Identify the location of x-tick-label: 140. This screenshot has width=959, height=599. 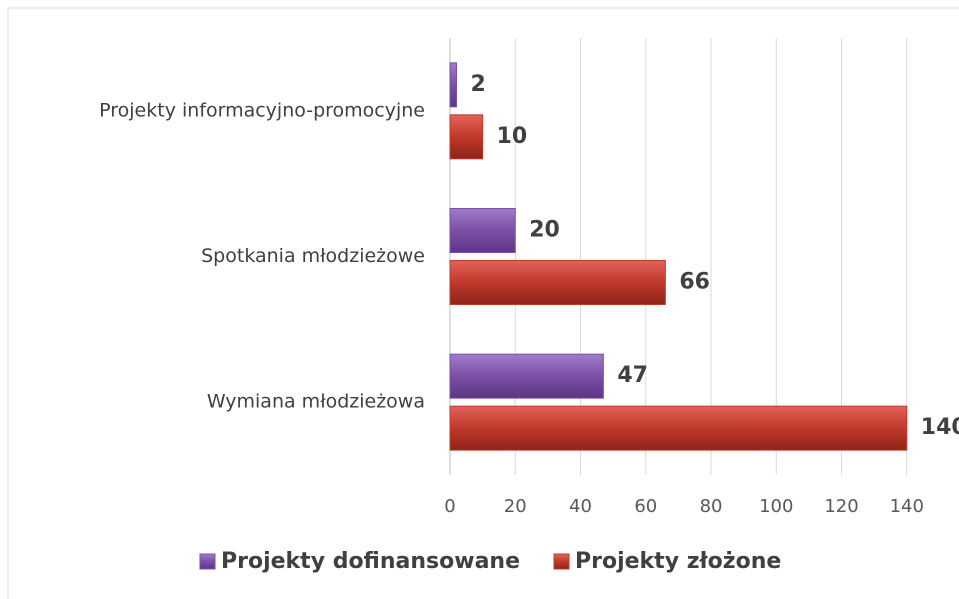
(907, 506).